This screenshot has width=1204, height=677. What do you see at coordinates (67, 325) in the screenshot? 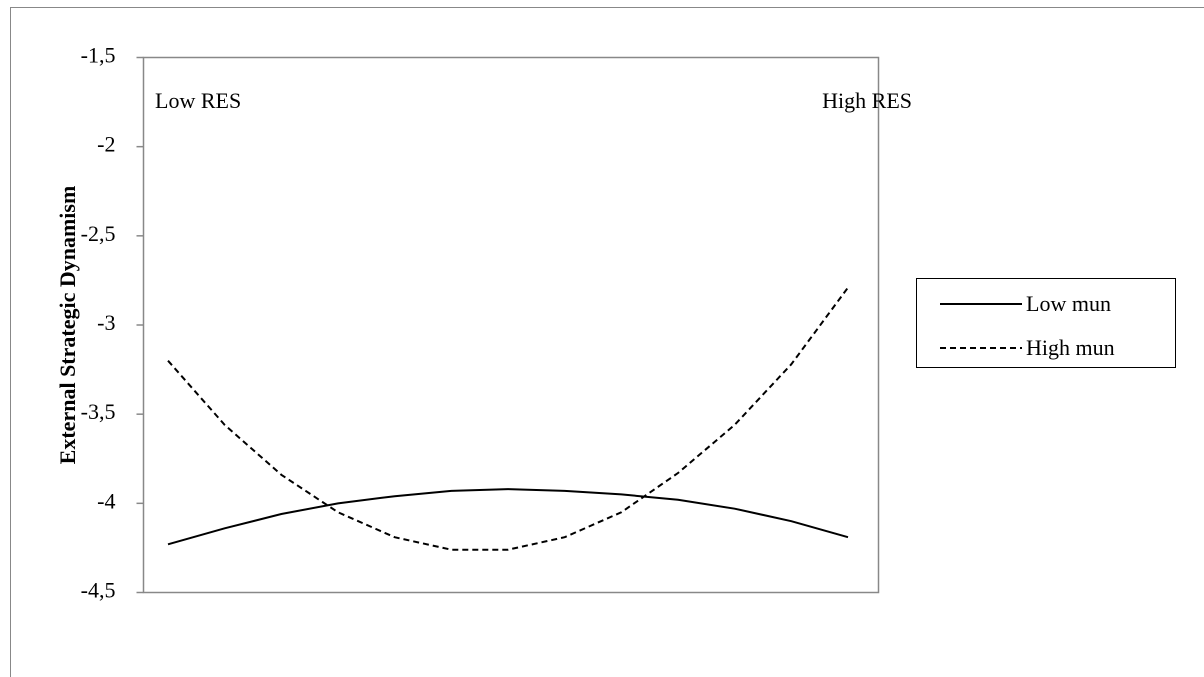
I see `y-axis-title: External Strategic Dynamism` at bounding box center [67, 325].